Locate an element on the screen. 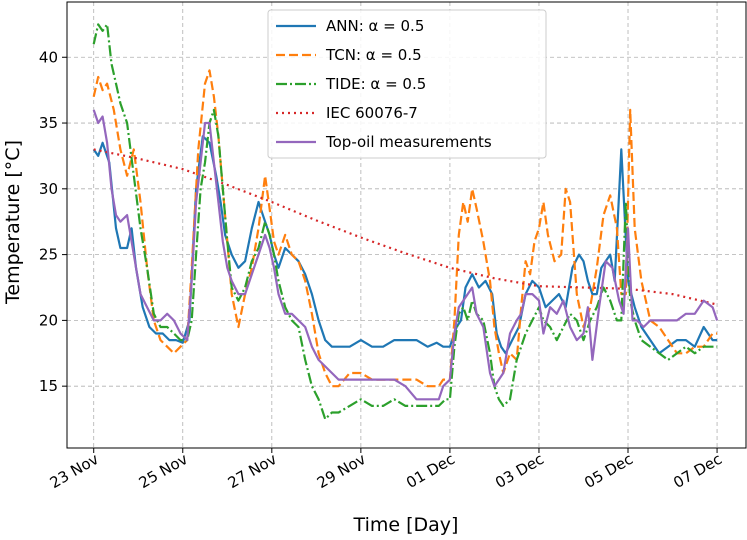 The height and width of the screenshot is (540, 747). x-tick-label: 29 Nov is located at coordinates (341, 471).